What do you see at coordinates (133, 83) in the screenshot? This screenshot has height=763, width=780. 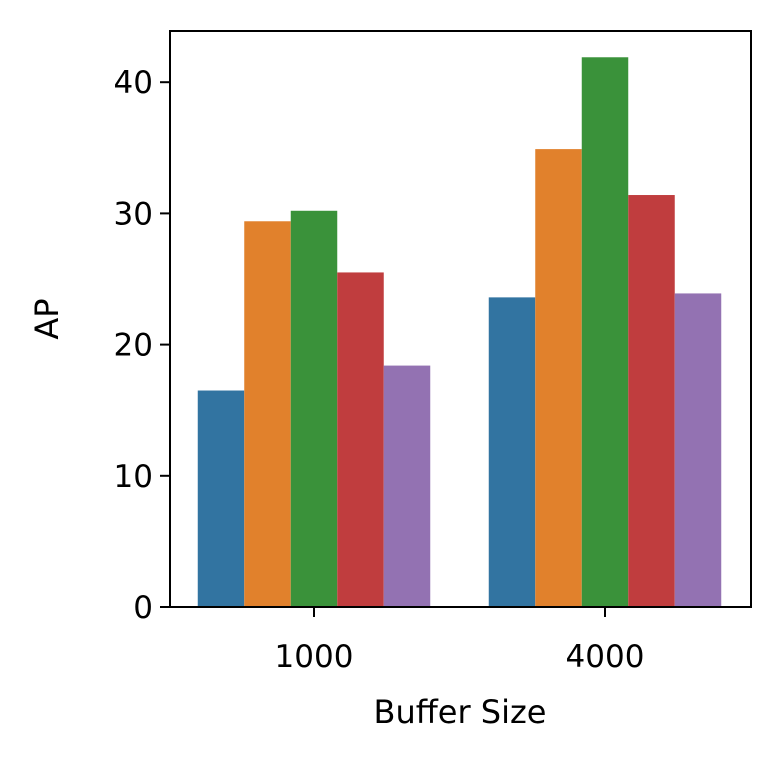 I see `y-tick-label: 40` at bounding box center [133, 83].